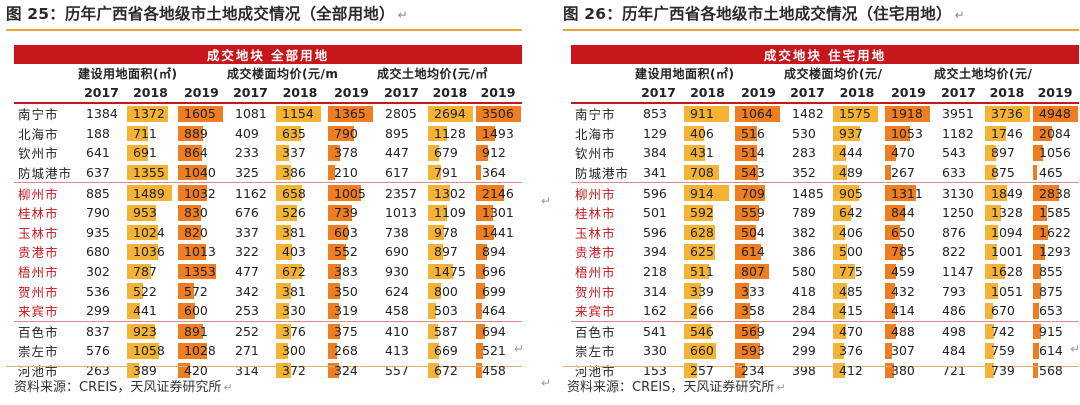 The width and height of the screenshot is (1080, 405). What do you see at coordinates (958, 93) in the screenshot?
I see `year-header: 2017` at bounding box center [958, 93].